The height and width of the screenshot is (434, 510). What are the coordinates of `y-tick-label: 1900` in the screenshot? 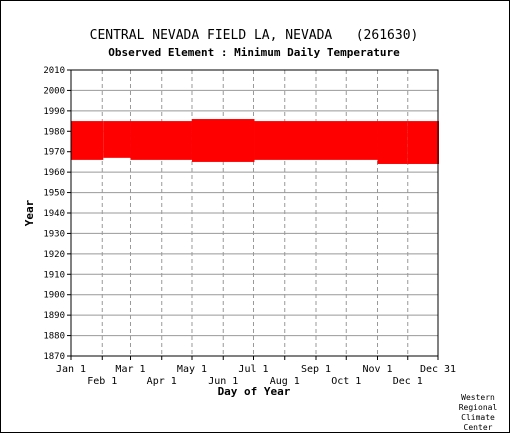 It's located at (54, 296).